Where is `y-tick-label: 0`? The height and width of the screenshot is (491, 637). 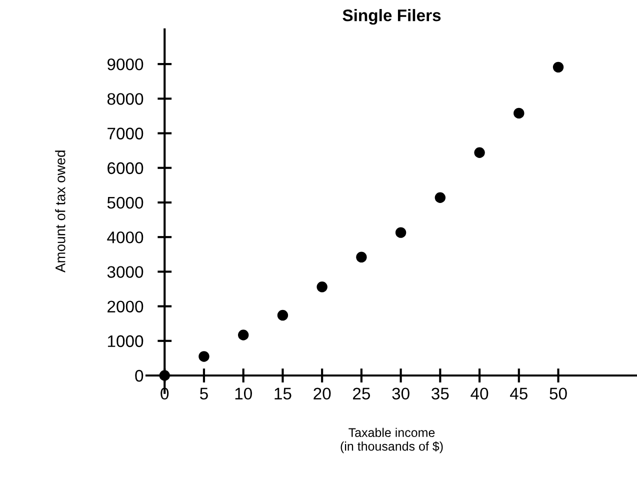
y-tick-label: 0 is located at coordinates (139, 376).